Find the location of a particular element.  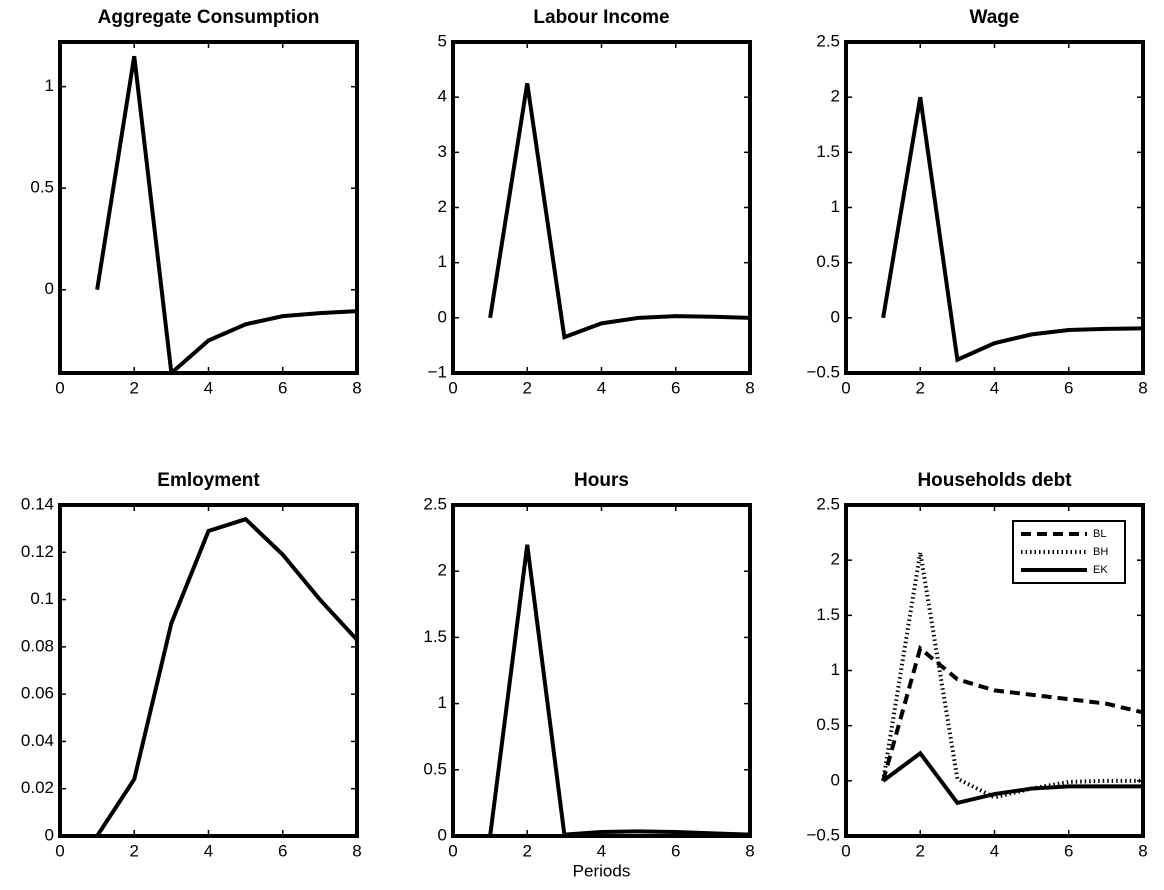

legend-label: BL is located at coordinates (1099, 534).